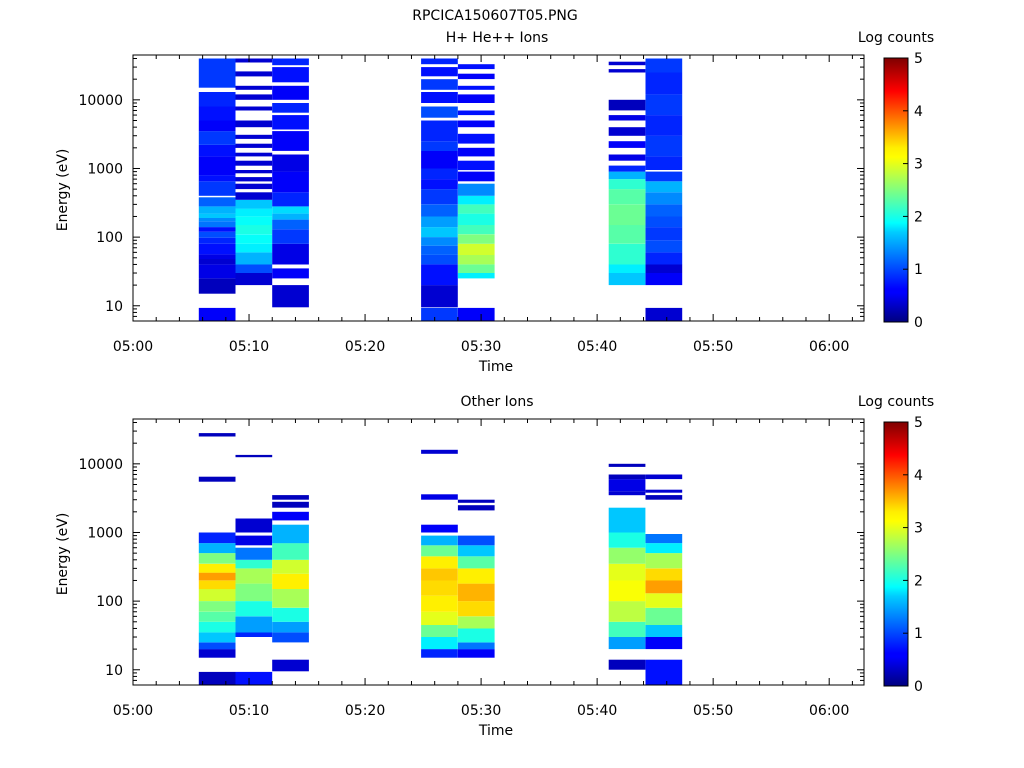 The height and width of the screenshot is (768, 1024). Describe the element at coordinates (918, 687) in the screenshot. I see `colorbar-tick-label: 0` at that location.